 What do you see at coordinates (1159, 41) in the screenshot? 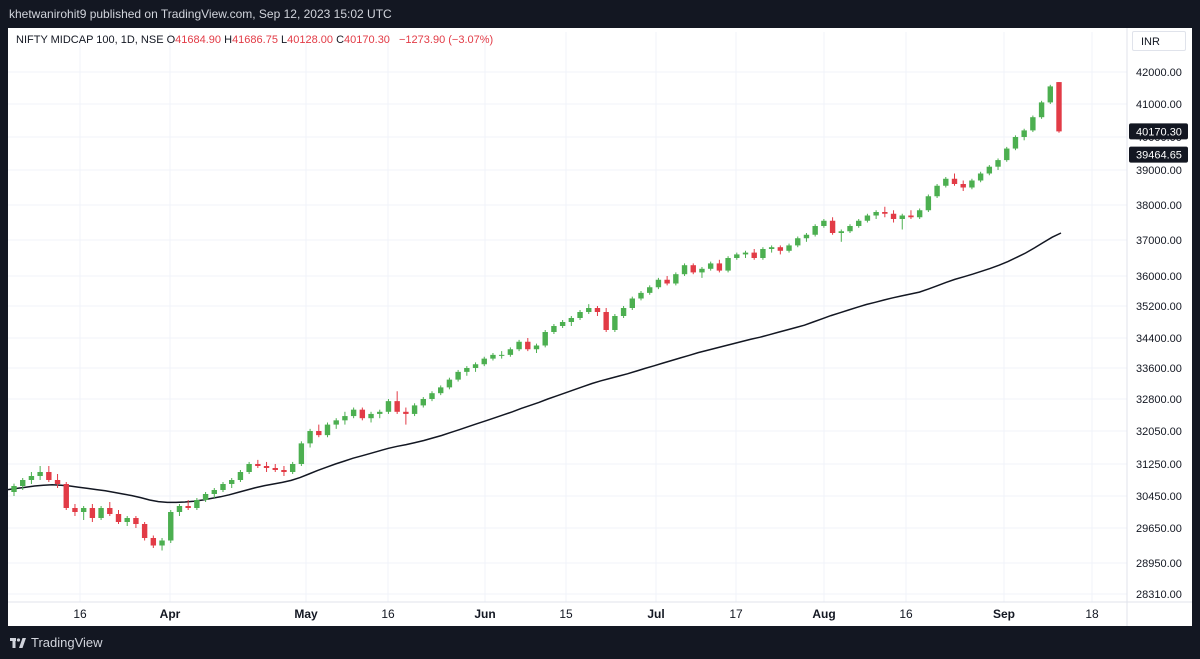
I see `currency-button: INR` at bounding box center [1159, 41].